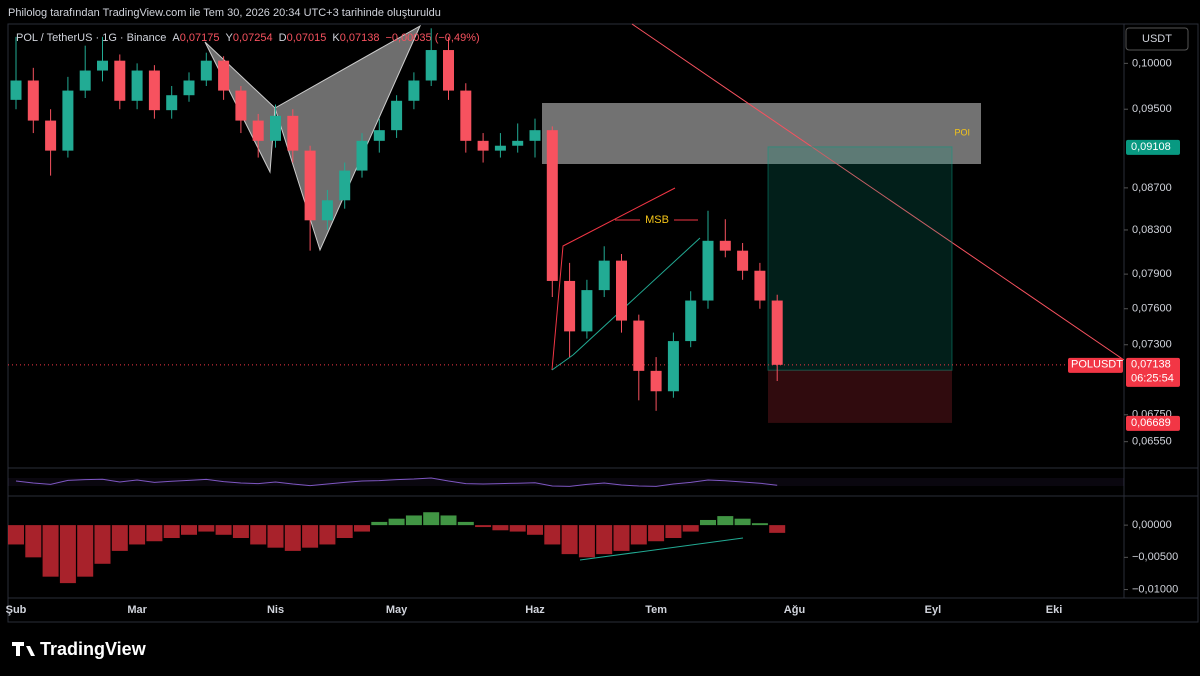 This screenshot has height=676, width=1200. Describe the element at coordinates (1152, 442) in the screenshot. I see `y-tick-label: 0,06550` at that location.